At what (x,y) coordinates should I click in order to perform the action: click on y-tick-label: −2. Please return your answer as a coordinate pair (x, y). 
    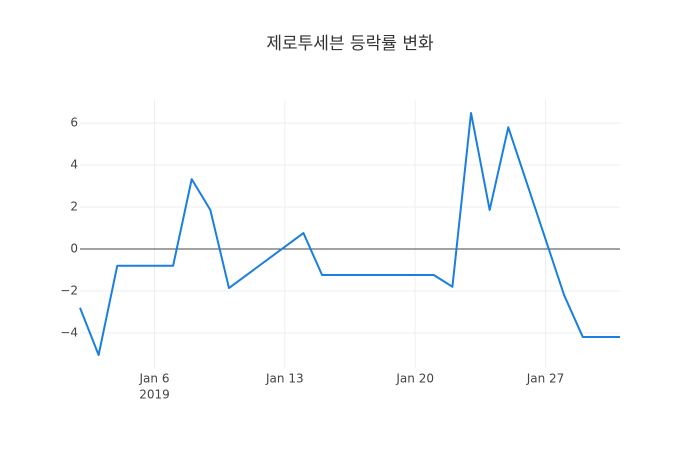
    Looking at the image, I should click on (69, 290).